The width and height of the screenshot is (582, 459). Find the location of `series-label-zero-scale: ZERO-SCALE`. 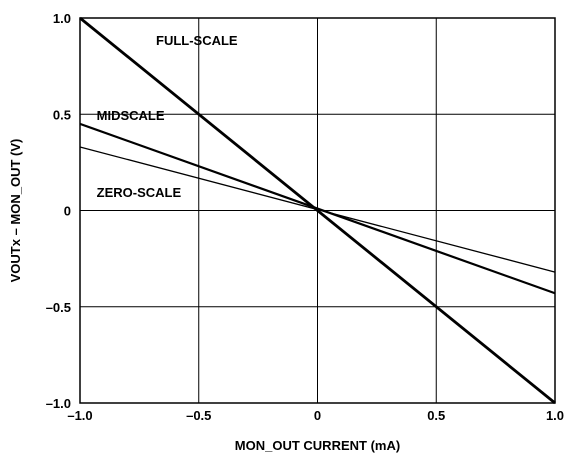

series-label-zero-scale: ZERO-SCALE is located at coordinates (139, 192).